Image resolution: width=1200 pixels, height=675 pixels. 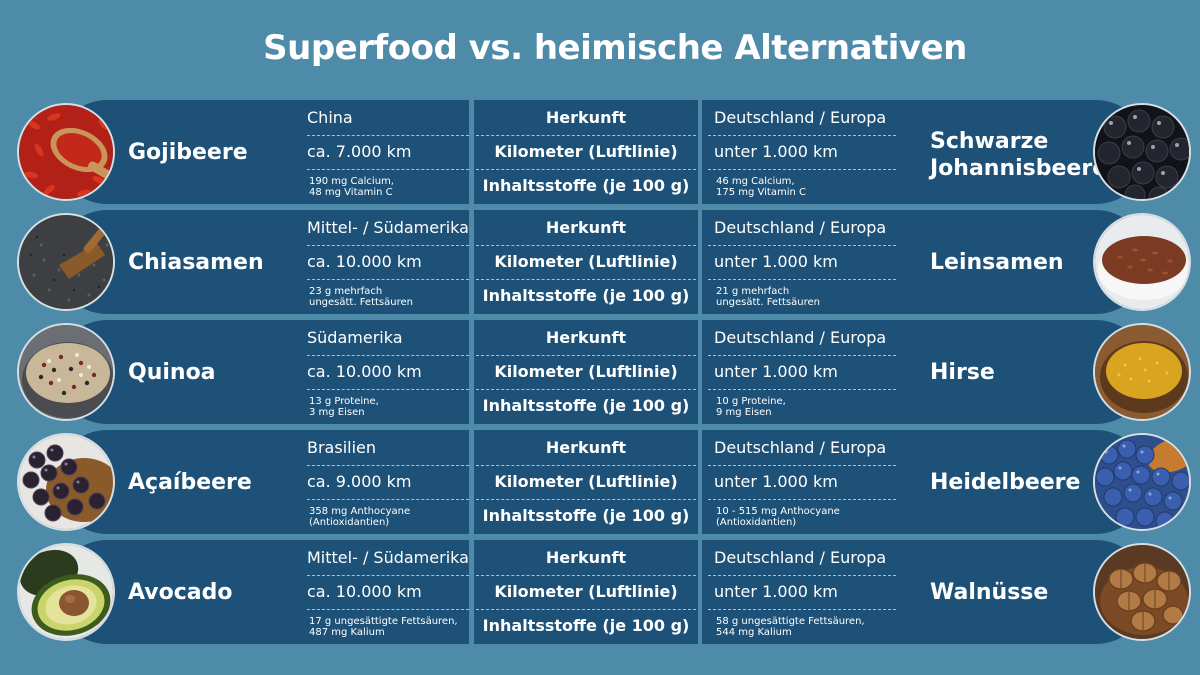 What do you see at coordinates (1142, 262) in the screenshot?
I see `flaxseed-photo` at bounding box center [1142, 262].